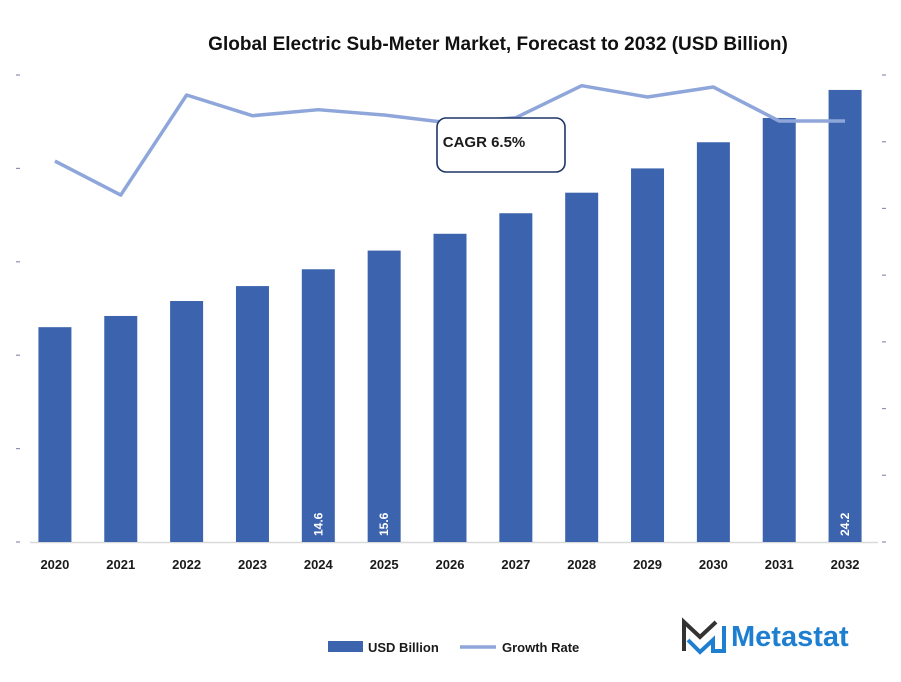 The height and width of the screenshot is (682, 901). What do you see at coordinates (648, 355) in the screenshot?
I see `bar-2029` at bounding box center [648, 355].